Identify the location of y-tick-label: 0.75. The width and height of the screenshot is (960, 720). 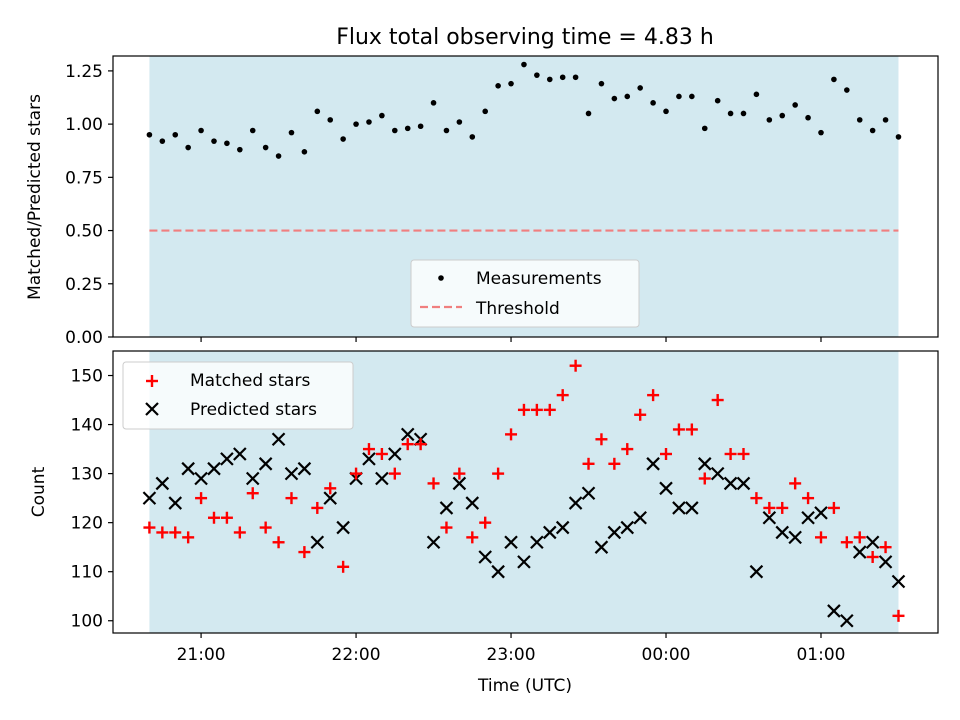
(84, 178).